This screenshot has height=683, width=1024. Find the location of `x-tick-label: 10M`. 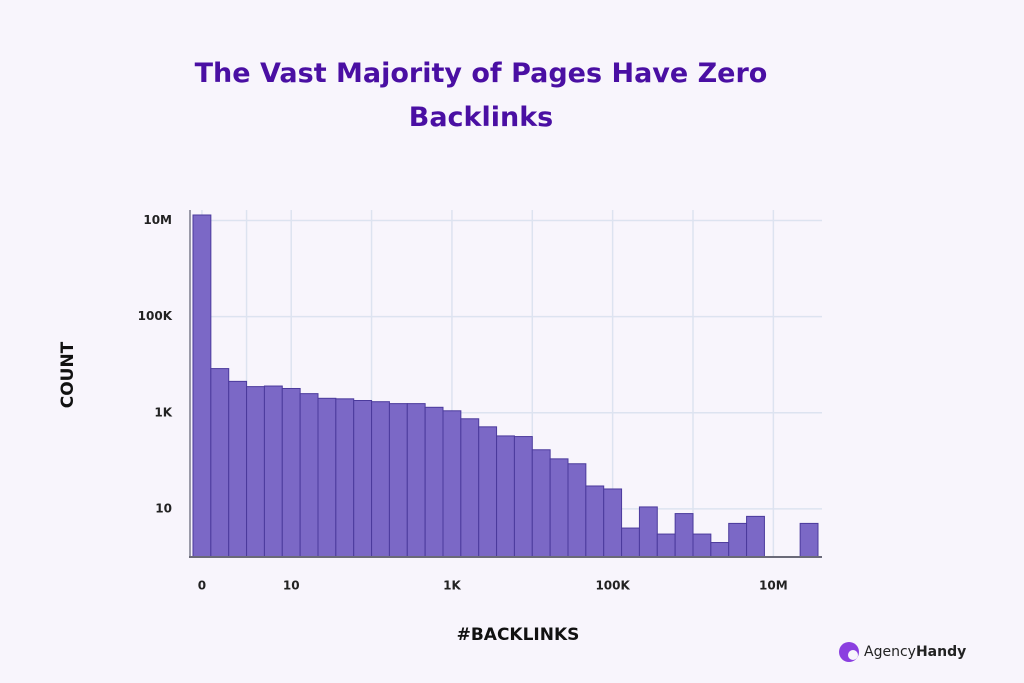

x-tick-label: 10M is located at coordinates (773, 586).